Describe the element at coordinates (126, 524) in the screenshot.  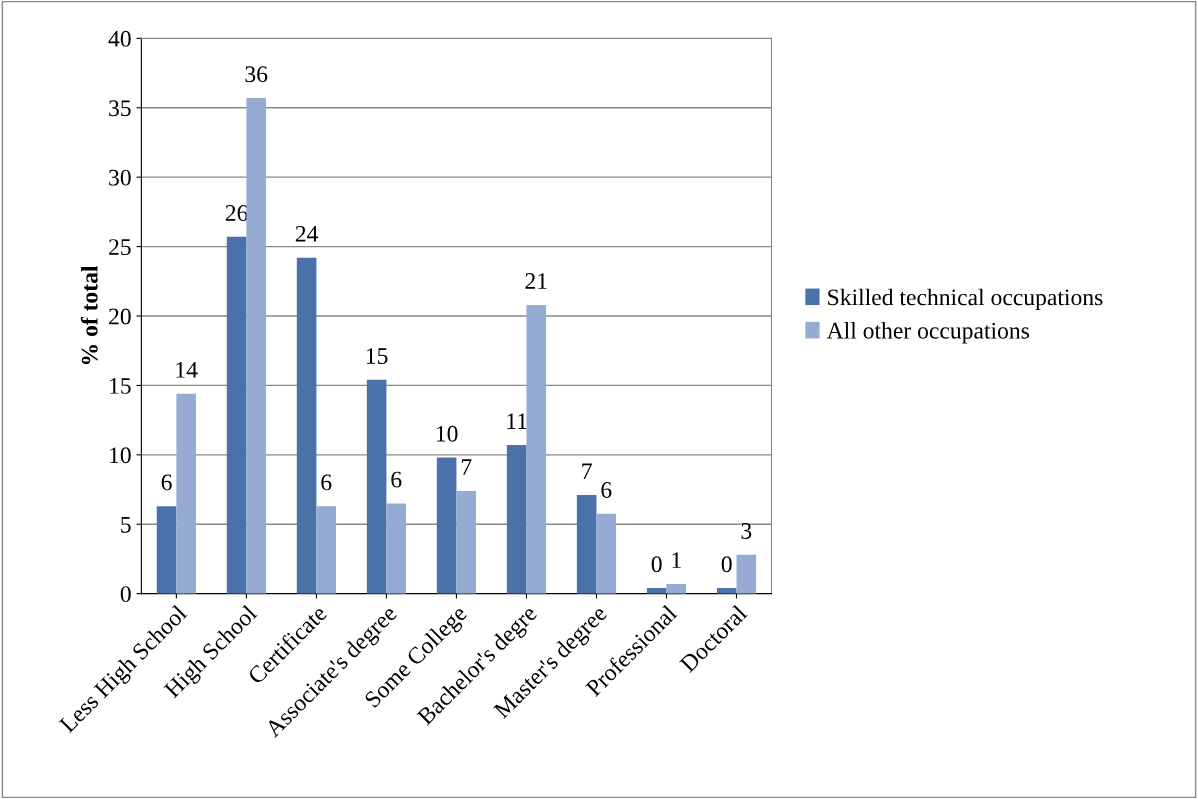
I see `y-tick-label: 5` at that location.